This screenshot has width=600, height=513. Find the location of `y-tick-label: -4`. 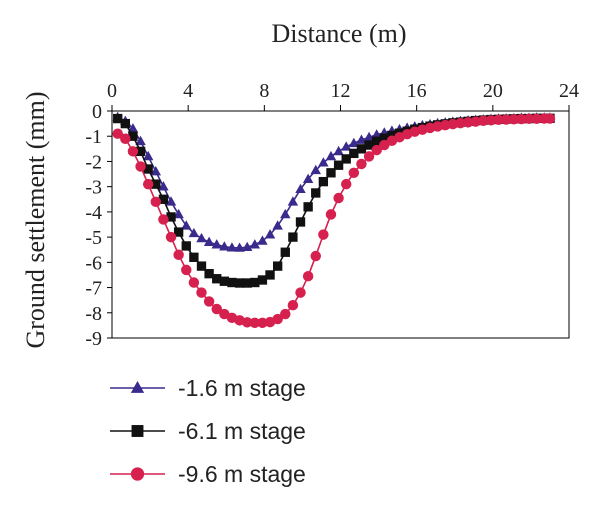

y-tick-label: -4 is located at coordinates (93, 213).